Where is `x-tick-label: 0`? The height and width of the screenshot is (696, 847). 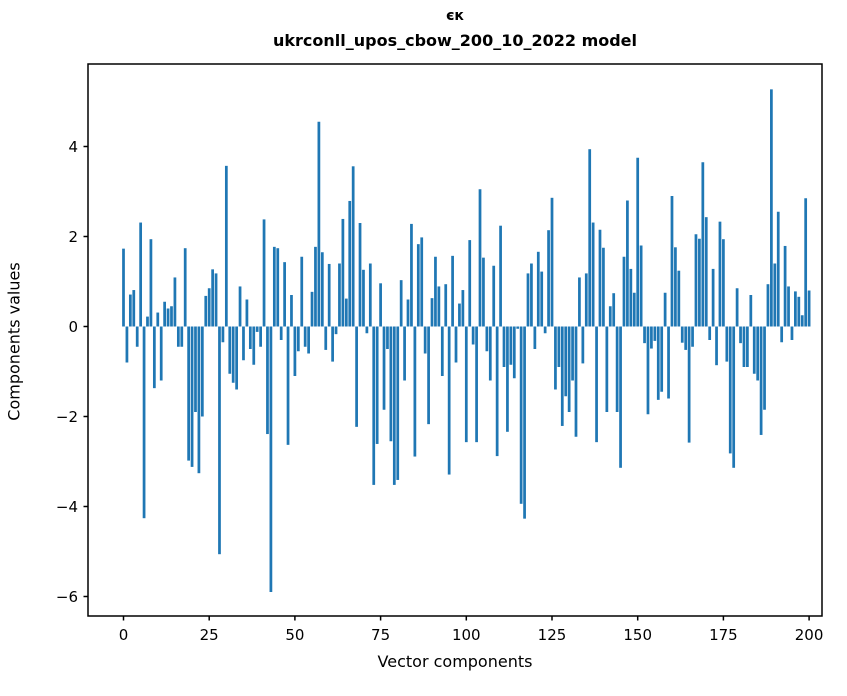 x-tick-label: 0 is located at coordinates (124, 635).